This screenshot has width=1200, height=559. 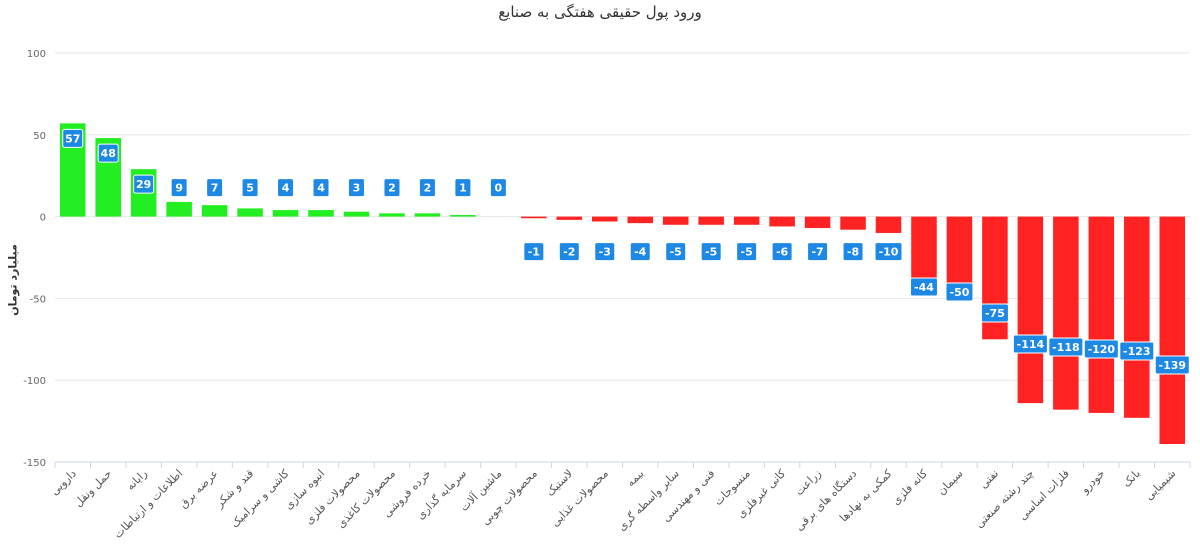 I want to click on data-label: -10, so click(x=888, y=252).